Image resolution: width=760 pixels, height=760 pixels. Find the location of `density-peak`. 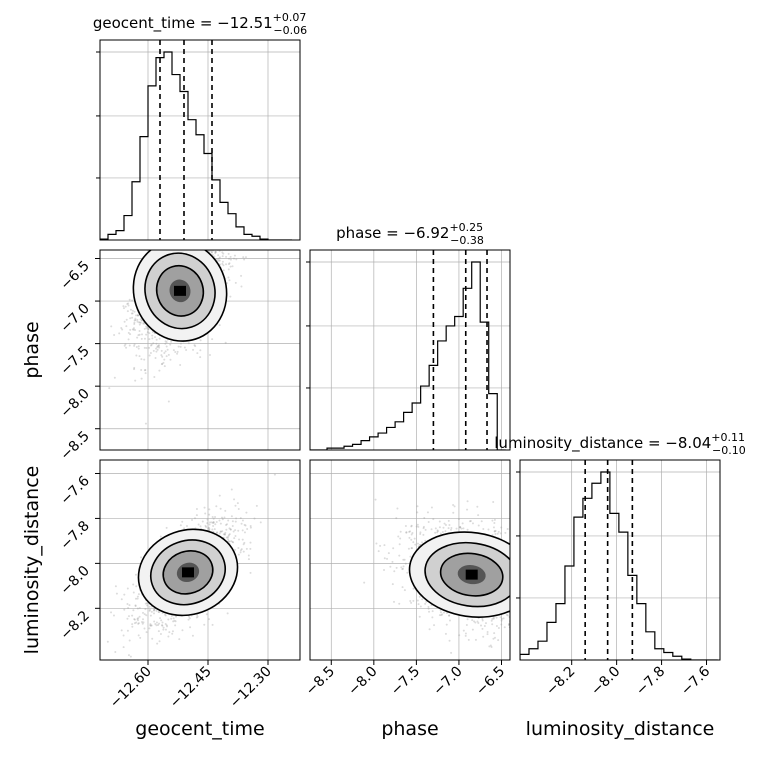

density-peak is located at coordinates (180, 290).